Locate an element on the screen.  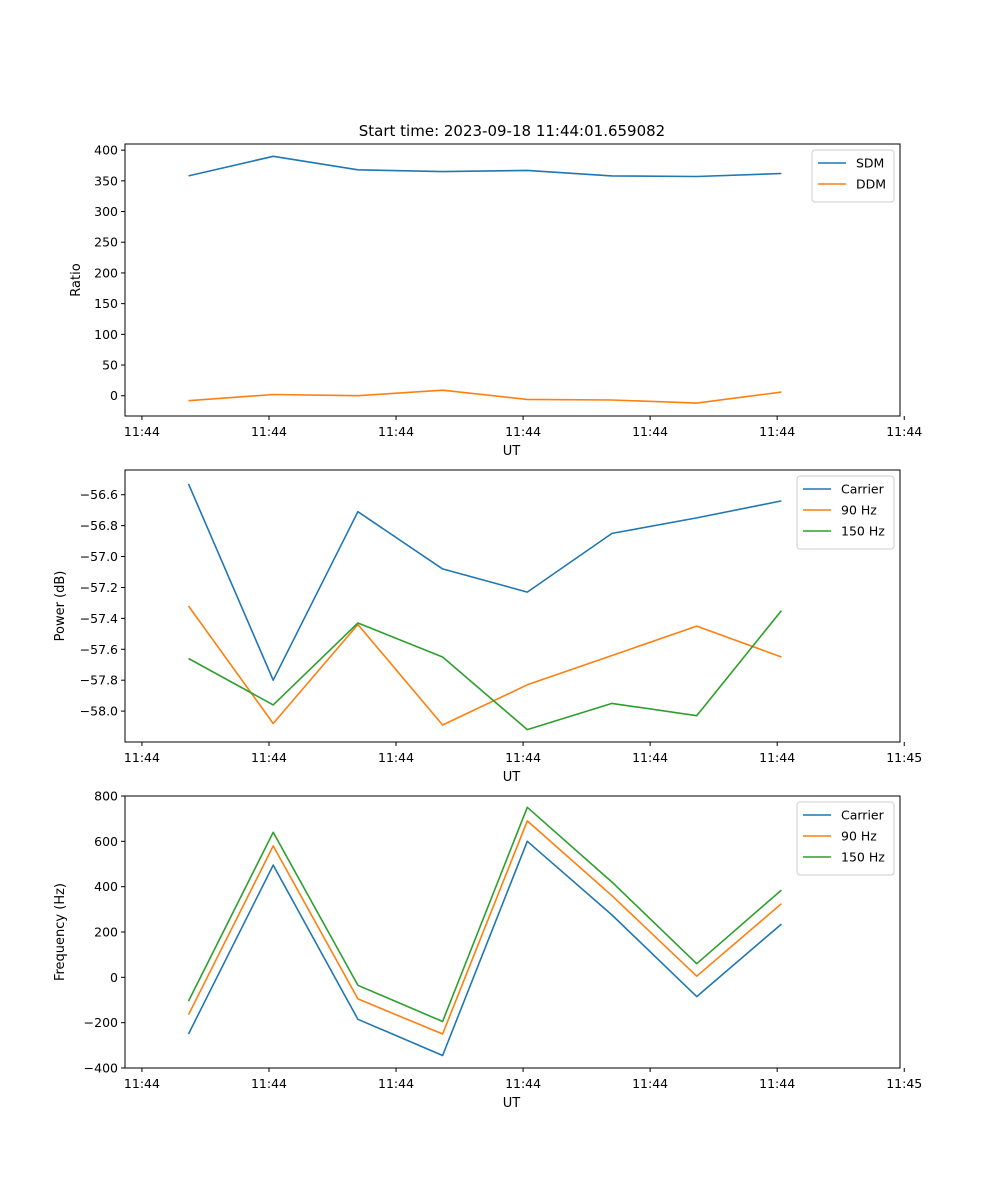
y-tick-label: 100 is located at coordinates (106, 334).